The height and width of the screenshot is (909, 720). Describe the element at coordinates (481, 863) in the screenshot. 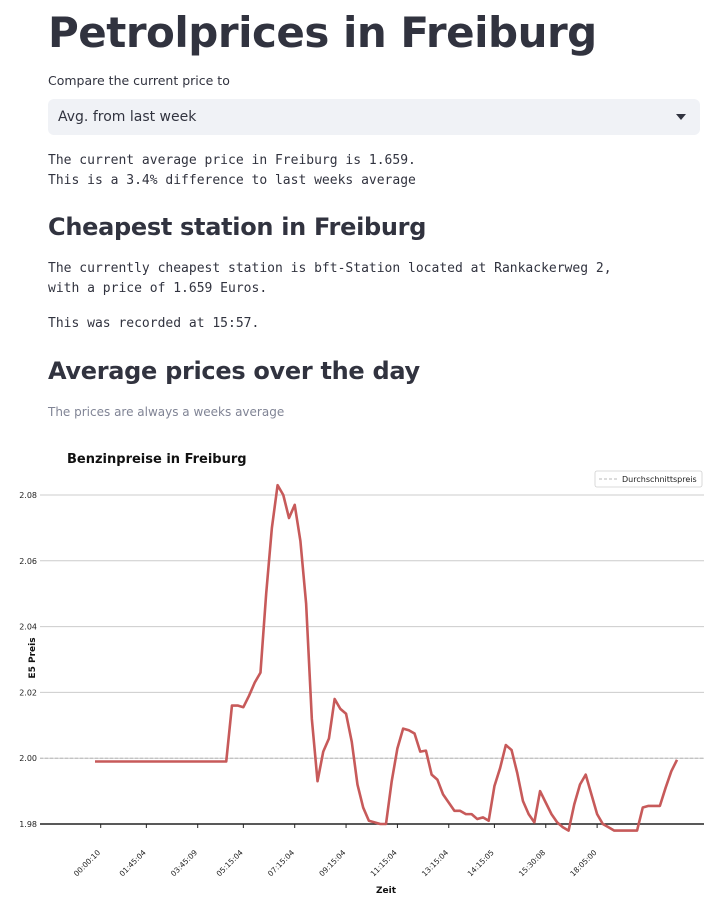

I see `x-tick-label: 14:15:05` at that location.